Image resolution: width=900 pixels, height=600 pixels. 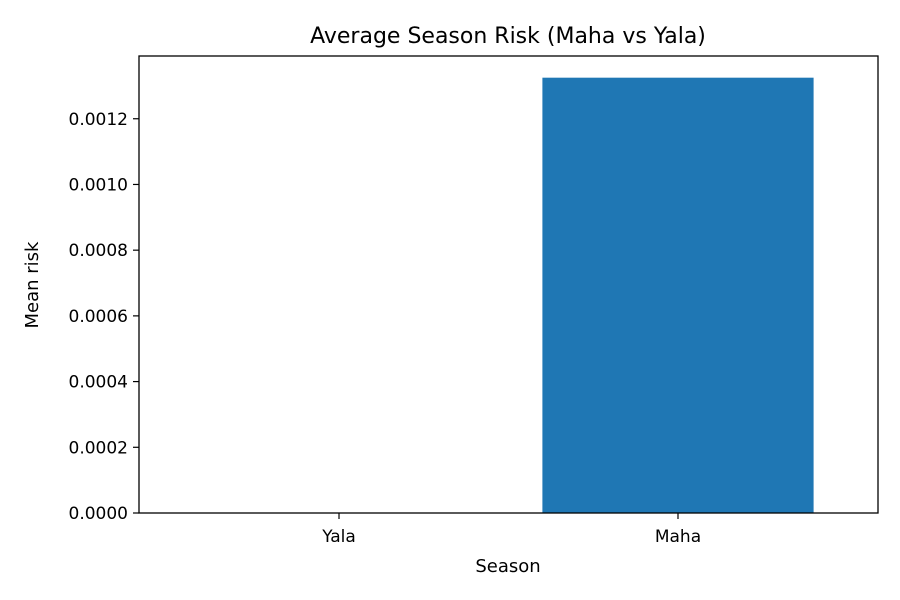 What do you see at coordinates (98, 317) in the screenshot?
I see `y-tick-label: 0.0006` at bounding box center [98, 317].